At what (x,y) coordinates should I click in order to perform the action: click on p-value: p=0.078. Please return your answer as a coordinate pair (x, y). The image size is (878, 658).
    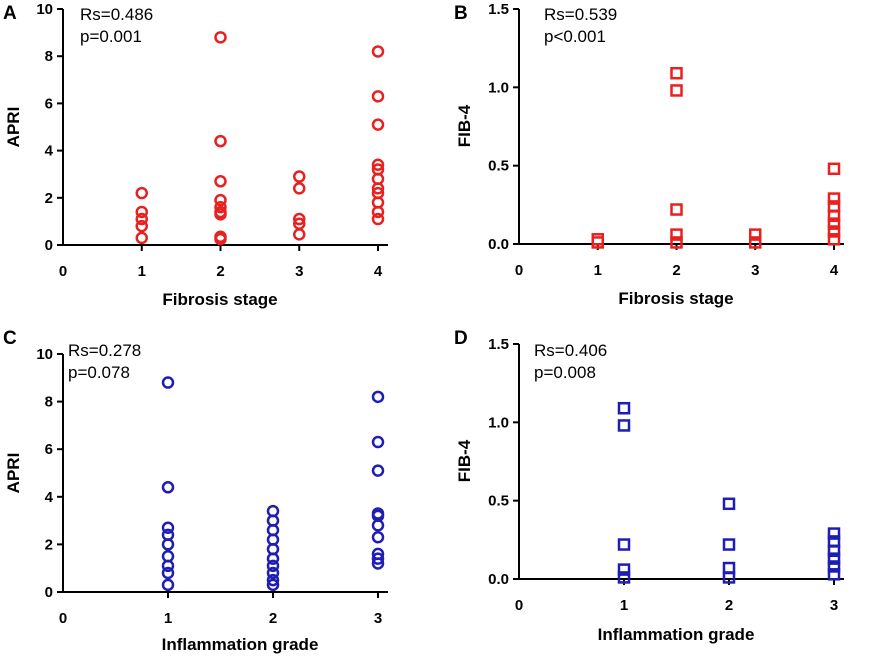
    Looking at the image, I should click on (99, 372).